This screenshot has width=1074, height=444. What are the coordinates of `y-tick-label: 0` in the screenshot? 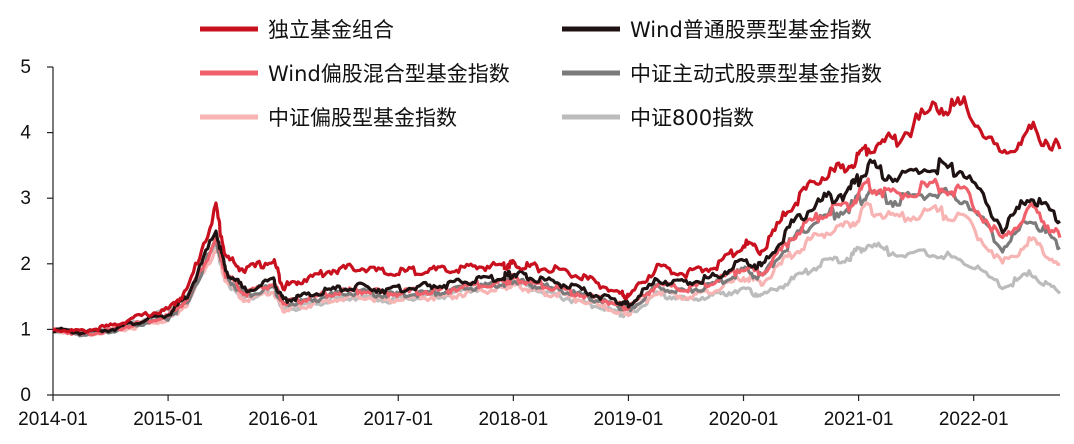 It's located at (25, 395).